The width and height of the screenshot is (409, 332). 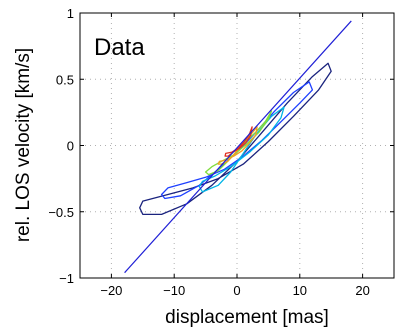 I want to click on x-tick-label: 0, so click(x=236, y=290).